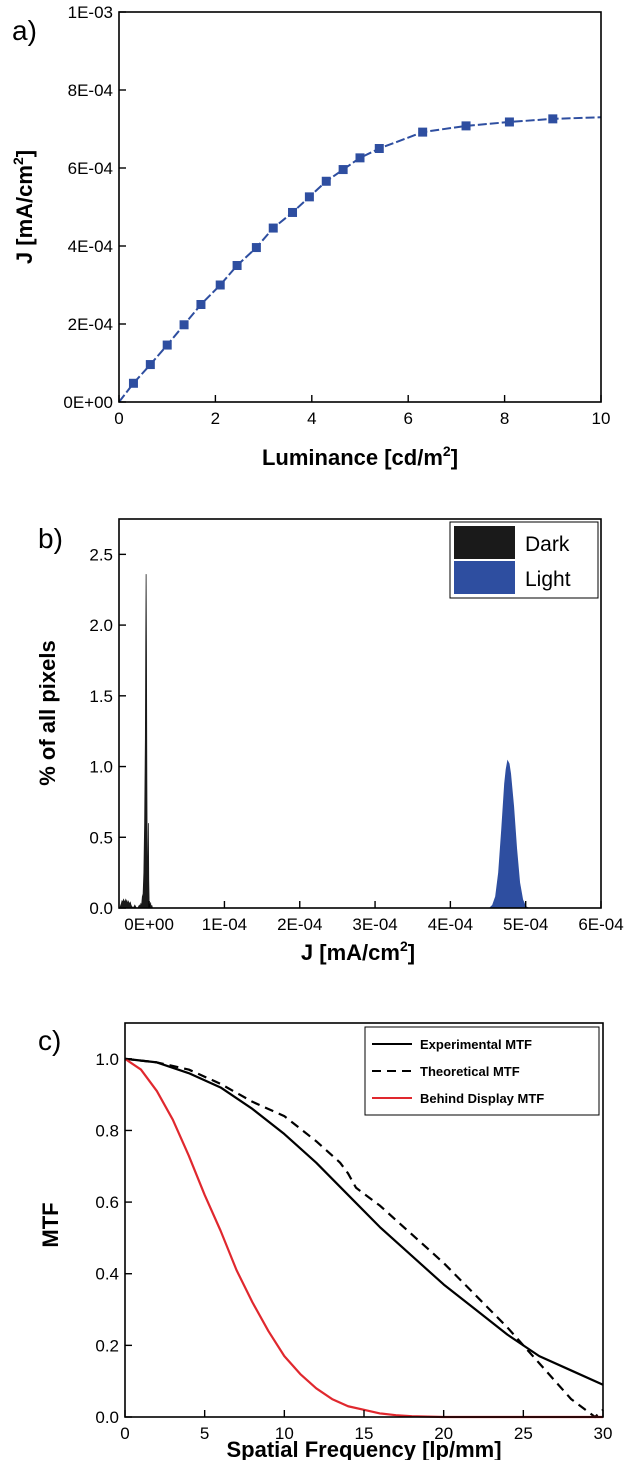 This screenshot has width=633, height=1460. Describe the element at coordinates (482, 1098) in the screenshot. I see `legend-label-behind-display: Behind Display MTF` at that location.